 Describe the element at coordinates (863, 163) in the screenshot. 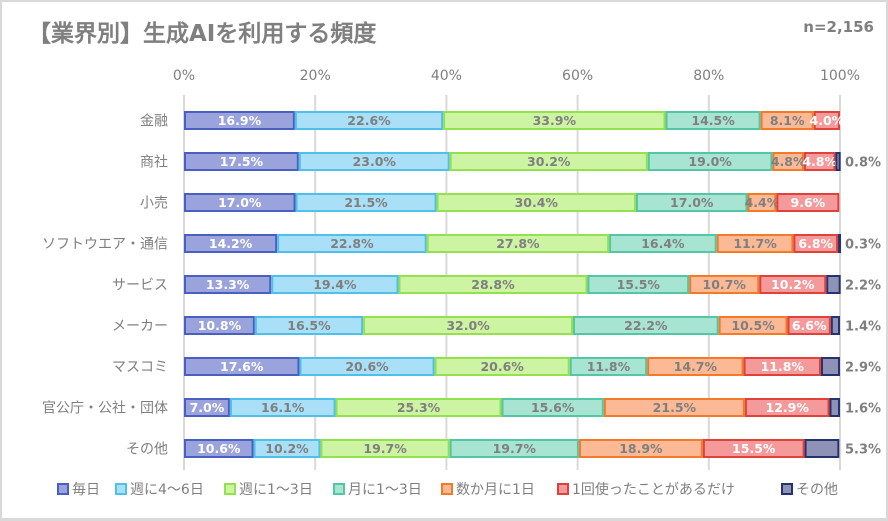

I see `outside-data-label: 0.8%` at that location.